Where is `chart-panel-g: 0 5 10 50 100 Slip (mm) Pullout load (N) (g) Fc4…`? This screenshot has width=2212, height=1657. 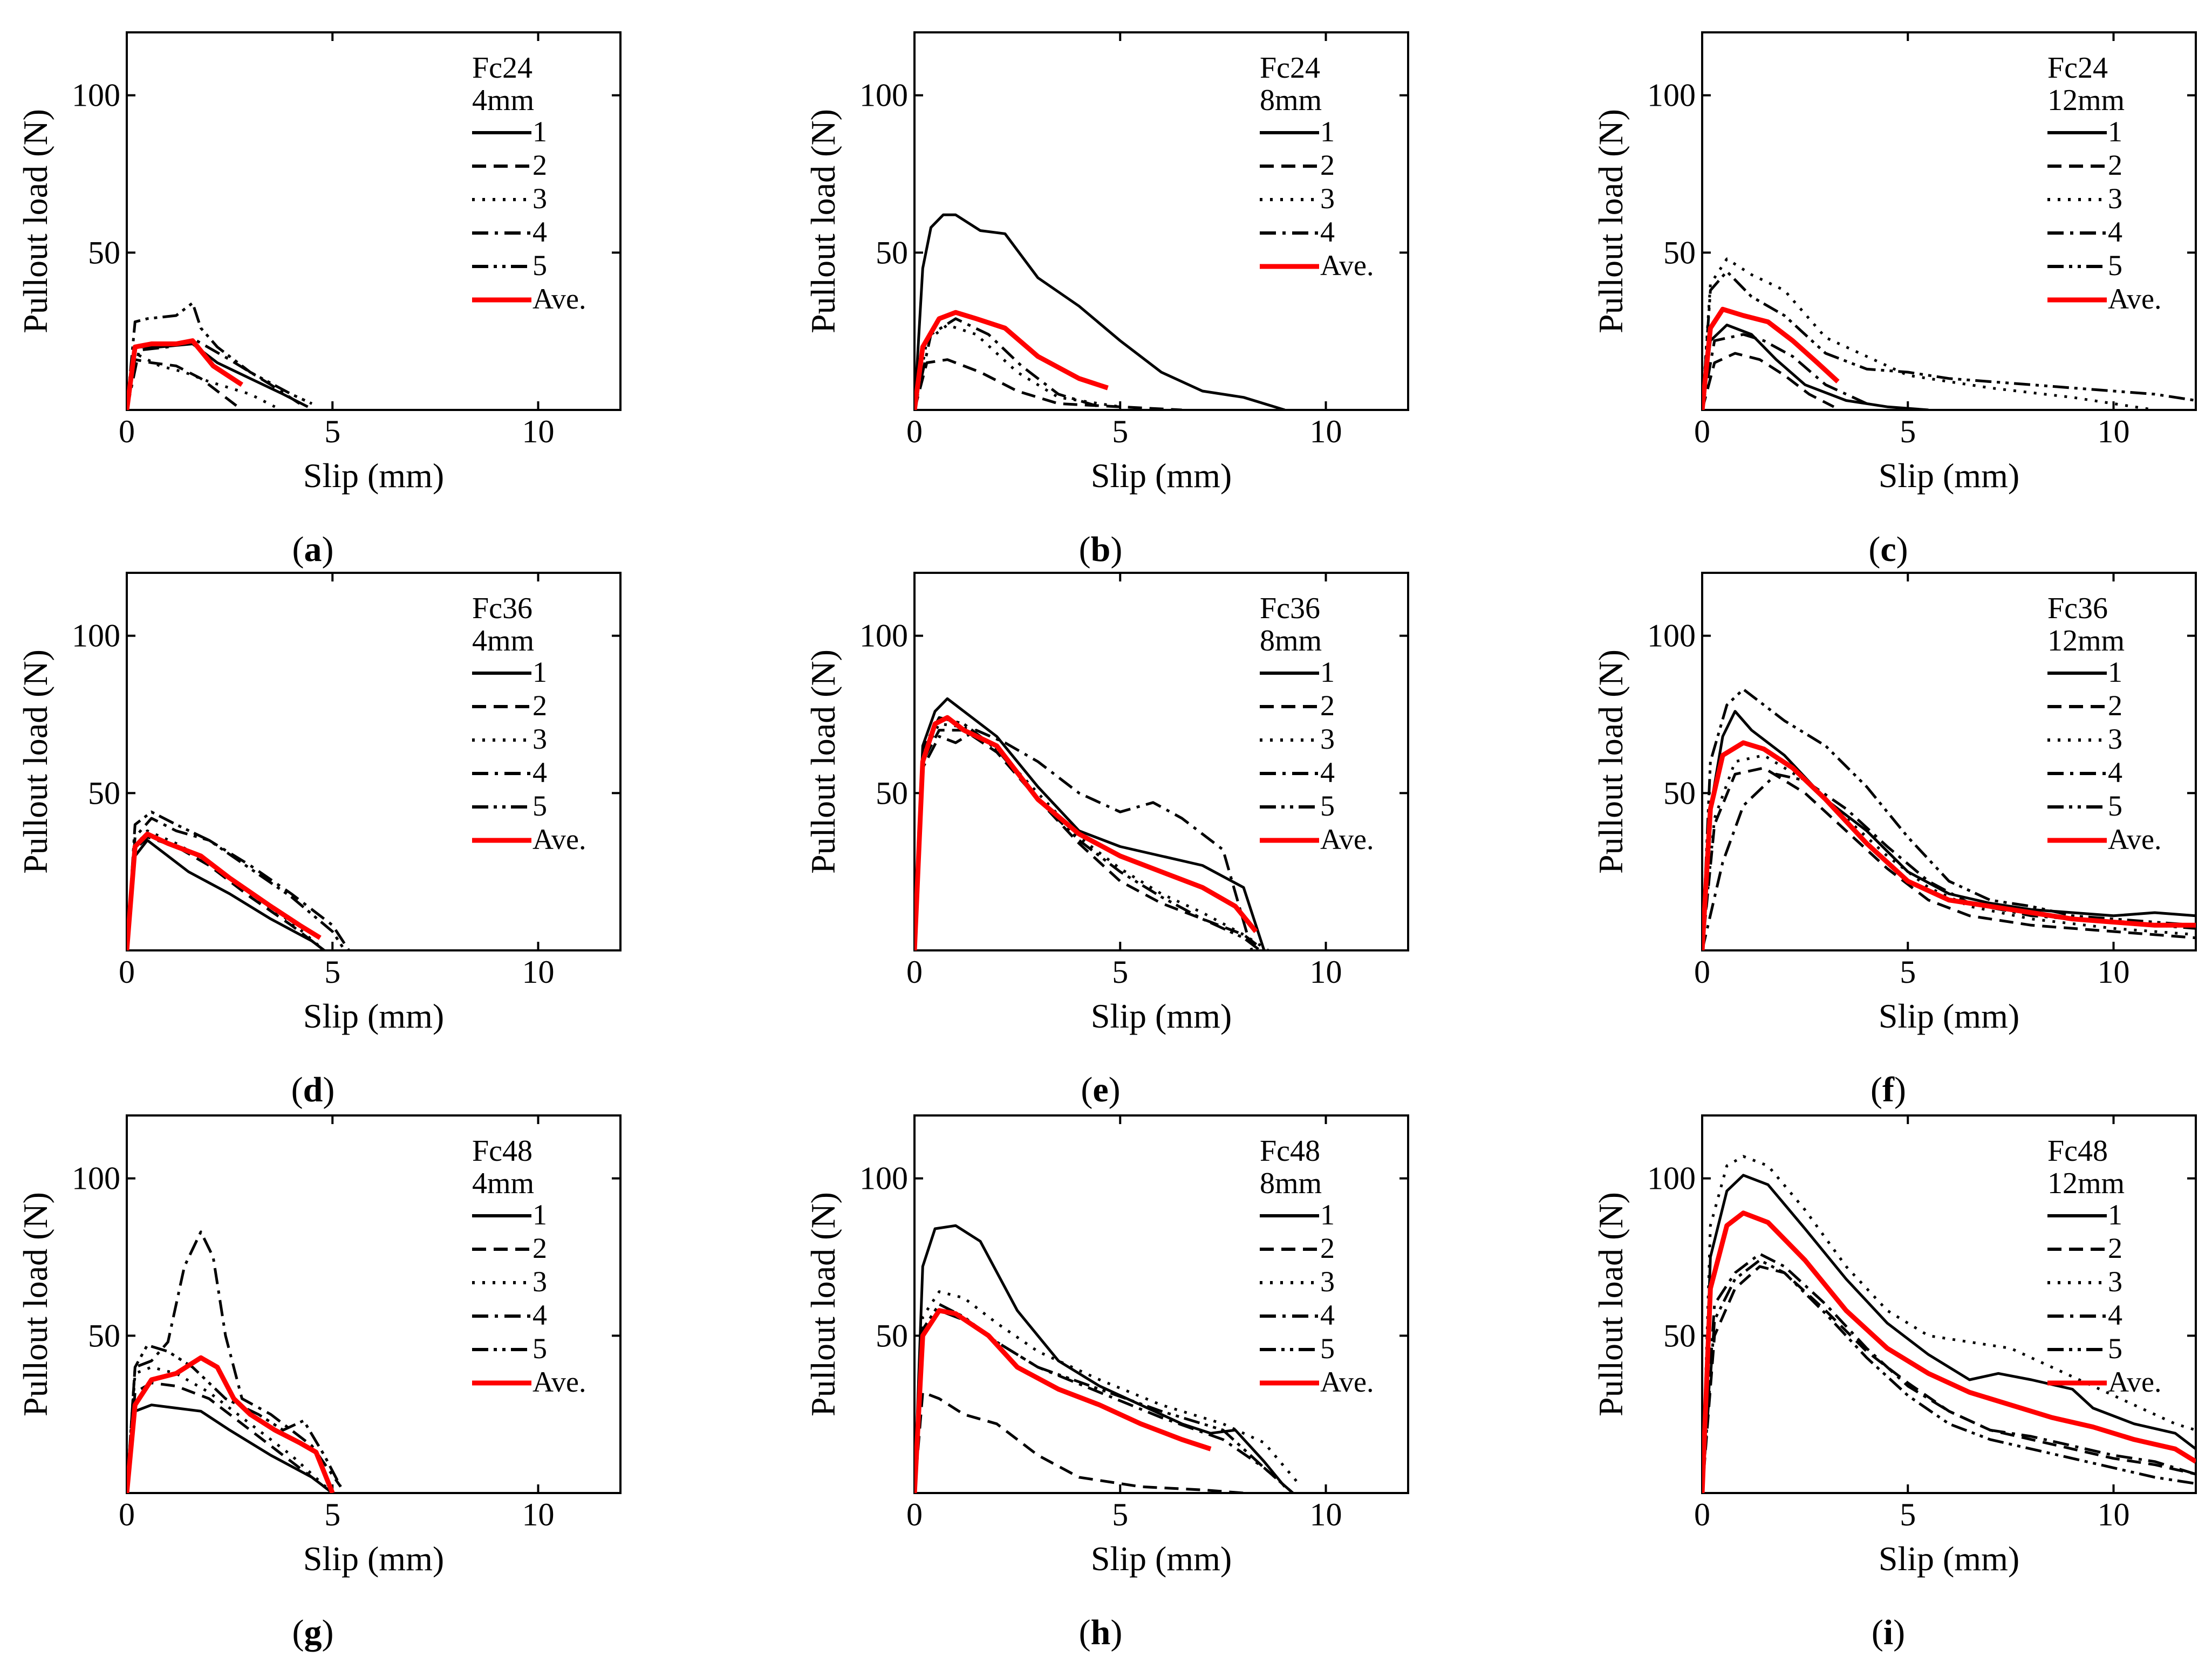
chart-panel-g: 0 5 10 50 100 Slip (mm) Pullout load (N) (g) Fc4… is located at coordinates (319, 1383).